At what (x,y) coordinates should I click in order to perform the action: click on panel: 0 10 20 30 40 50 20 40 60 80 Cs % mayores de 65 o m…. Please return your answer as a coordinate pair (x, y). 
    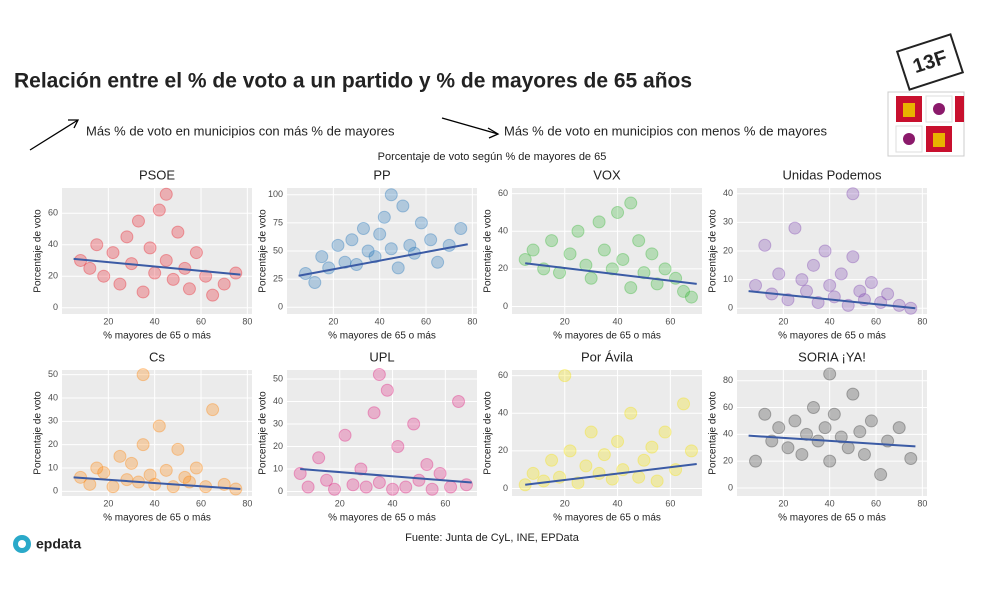
    Looking at the image, I should click on (143, 436).